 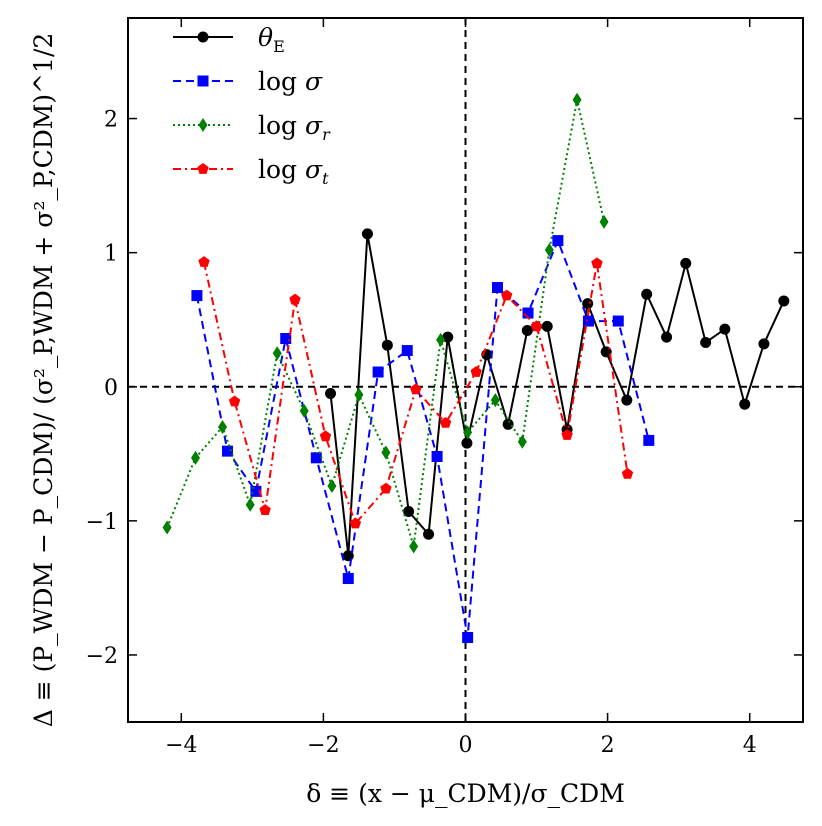 What do you see at coordinates (465, 793) in the screenshot?
I see `x-axis-title: δ ≡ (x − μ_CDM)/σ_CDM` at bounding box center [465, 793].